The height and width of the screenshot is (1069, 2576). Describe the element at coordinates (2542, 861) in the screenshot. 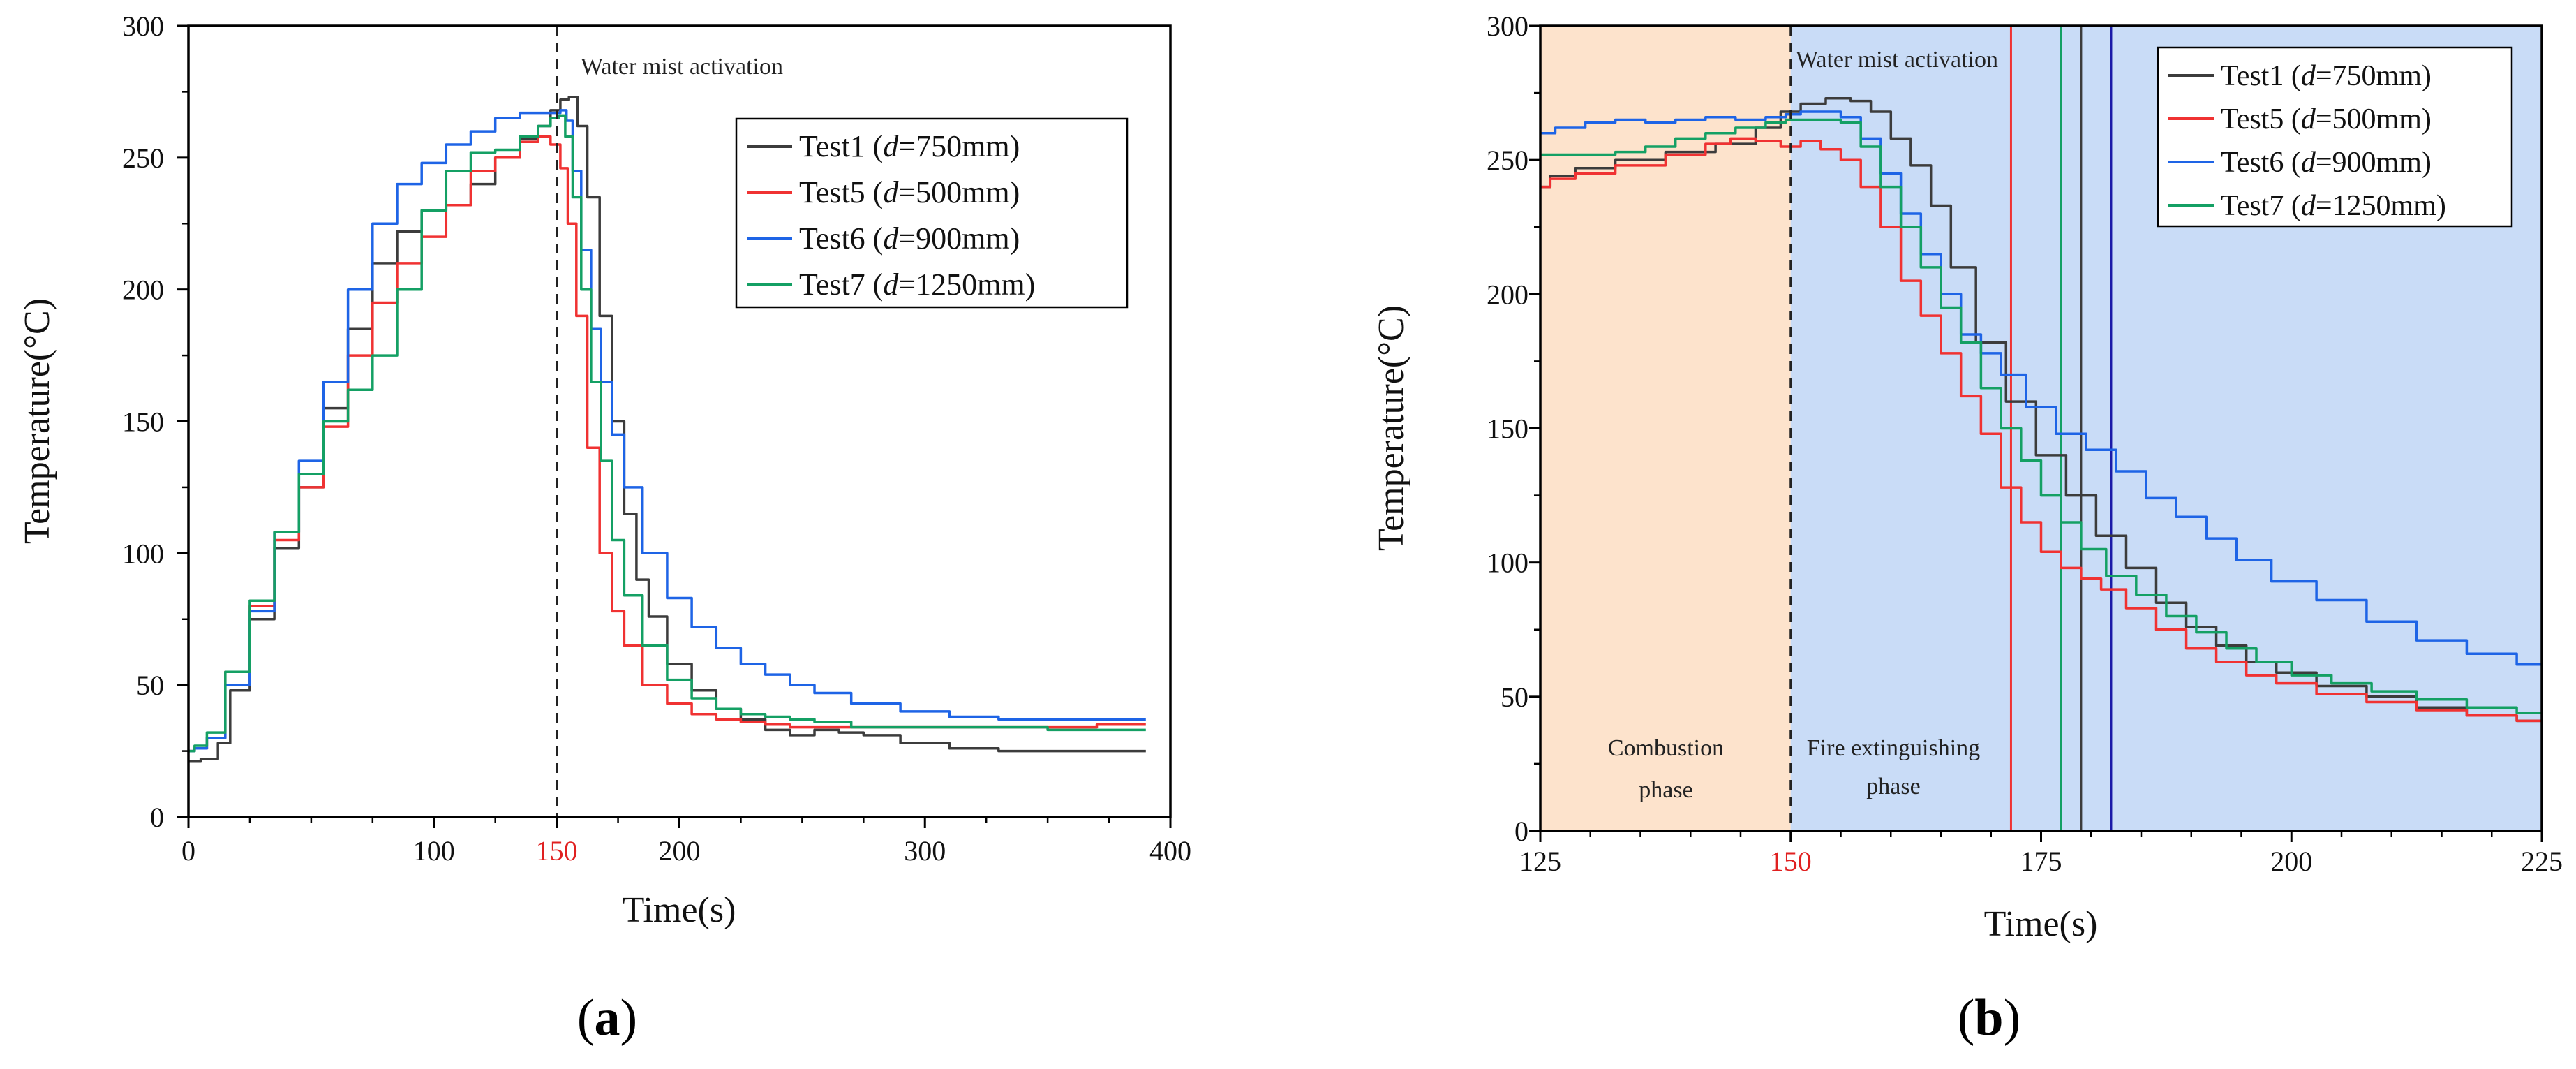

I see `panel-b-x-tick-label: 225` at that location.